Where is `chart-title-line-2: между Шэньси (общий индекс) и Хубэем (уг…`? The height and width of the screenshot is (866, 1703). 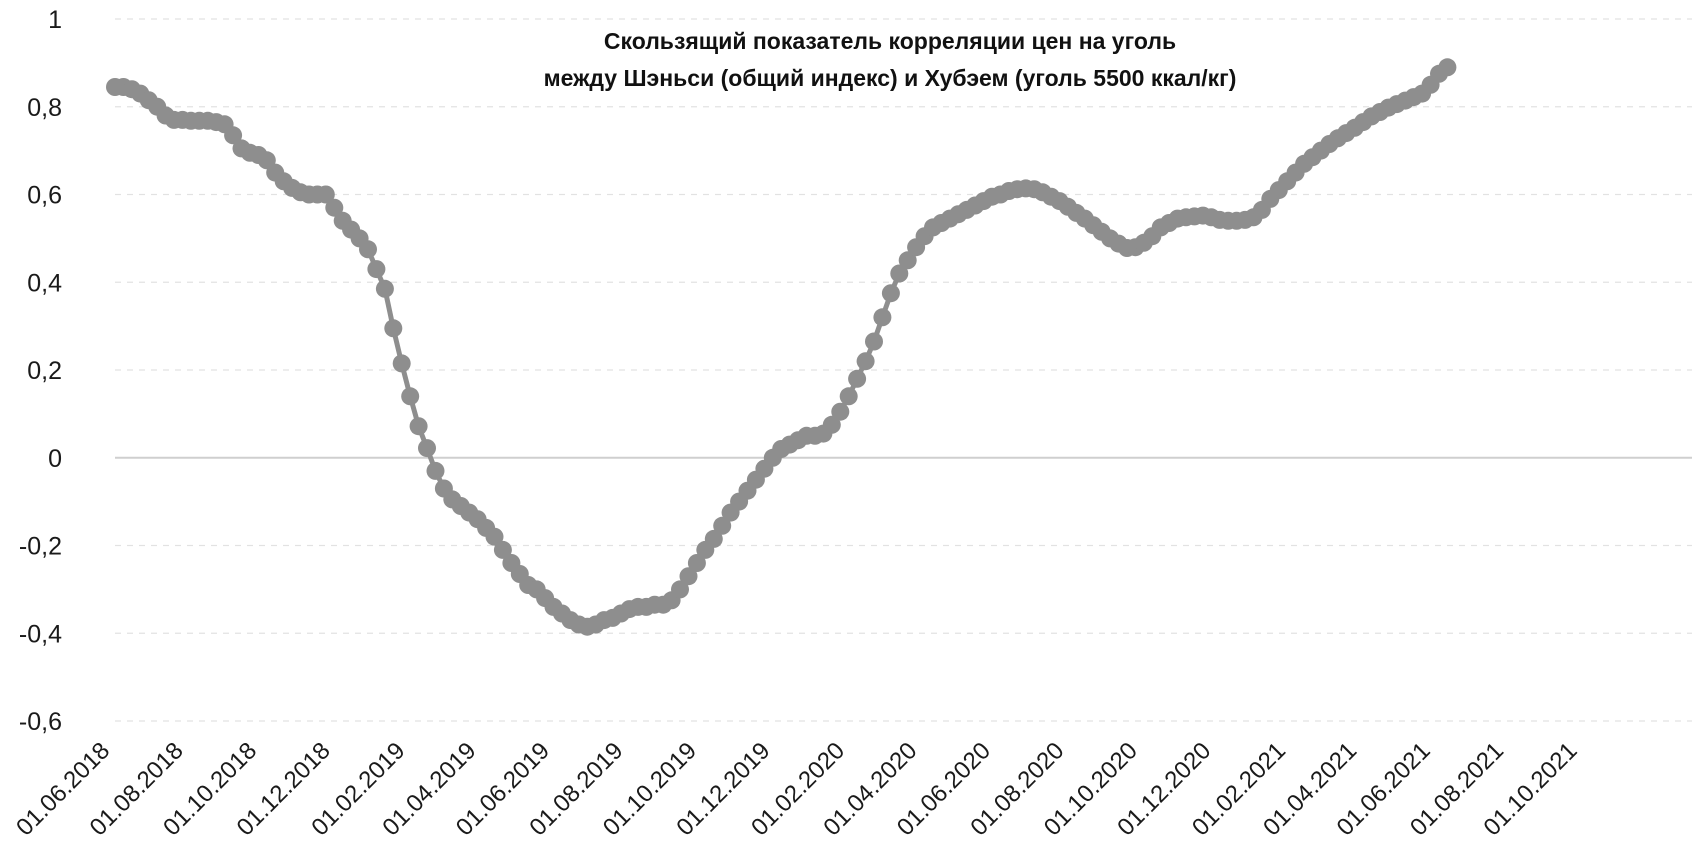
chart-title-line-2: между Шэньси (общий индекс) и Хубэем (уг… is located at coordinates (890, 78).